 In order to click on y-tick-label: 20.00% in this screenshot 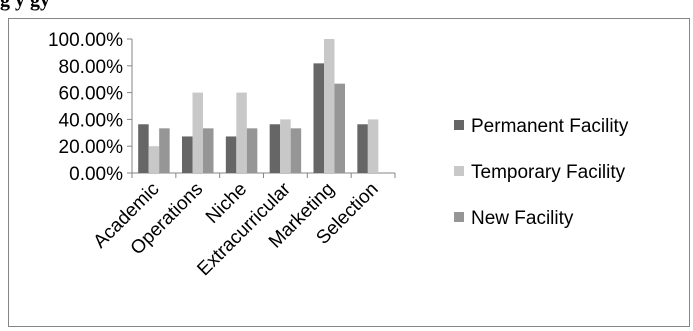, I will do `click(91, 147)`.